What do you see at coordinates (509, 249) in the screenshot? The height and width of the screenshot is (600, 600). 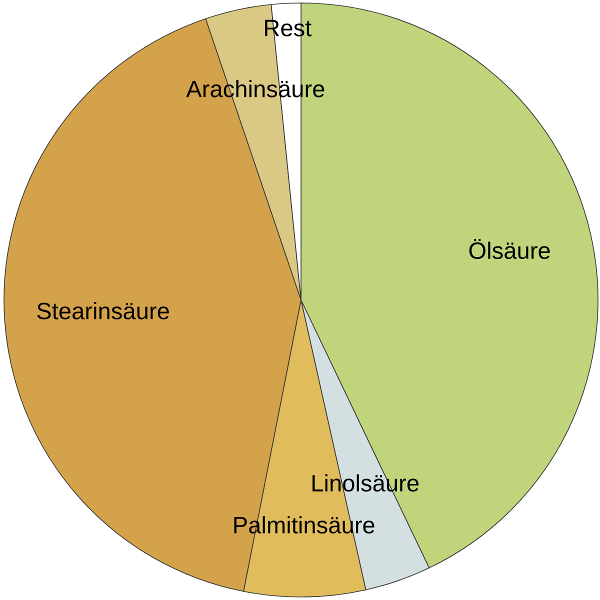 I see `slice-label: Ölsäure` at bounding box center [509, 249].